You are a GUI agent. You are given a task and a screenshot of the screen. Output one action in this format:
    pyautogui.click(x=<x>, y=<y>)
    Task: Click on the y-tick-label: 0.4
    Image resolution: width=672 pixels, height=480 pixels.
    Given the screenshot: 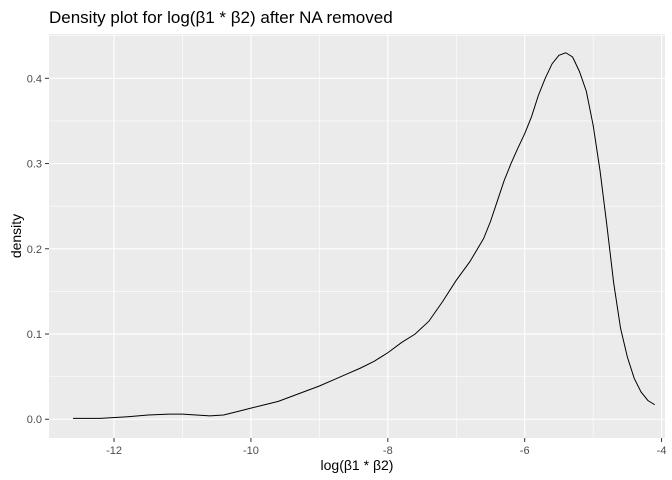 What is the action you would take?
    pyautogui.click(x=34, y=79)
    